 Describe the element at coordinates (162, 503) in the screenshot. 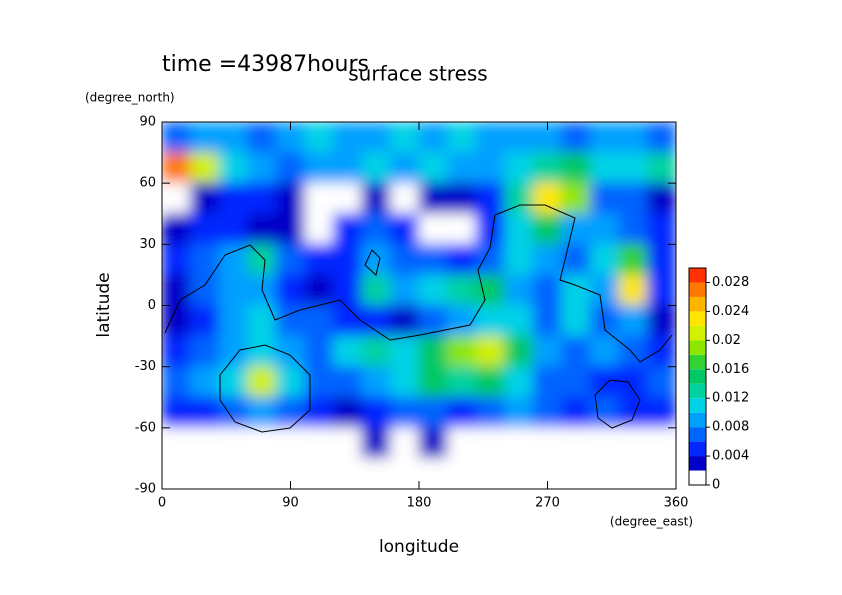

I see `x-tick-label: 0` at that location.